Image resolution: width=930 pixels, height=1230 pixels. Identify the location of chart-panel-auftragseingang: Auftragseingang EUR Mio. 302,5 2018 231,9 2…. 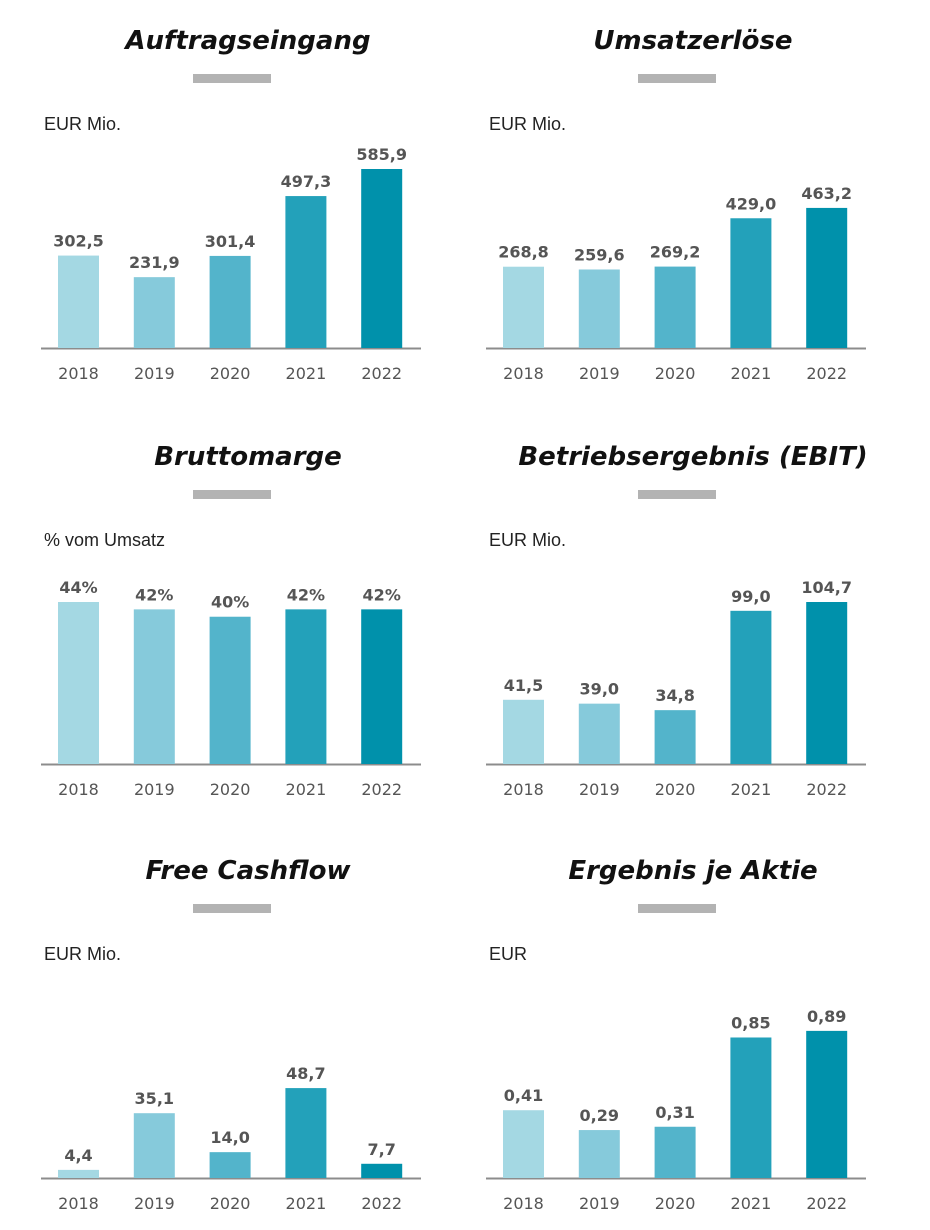
(248, 200).